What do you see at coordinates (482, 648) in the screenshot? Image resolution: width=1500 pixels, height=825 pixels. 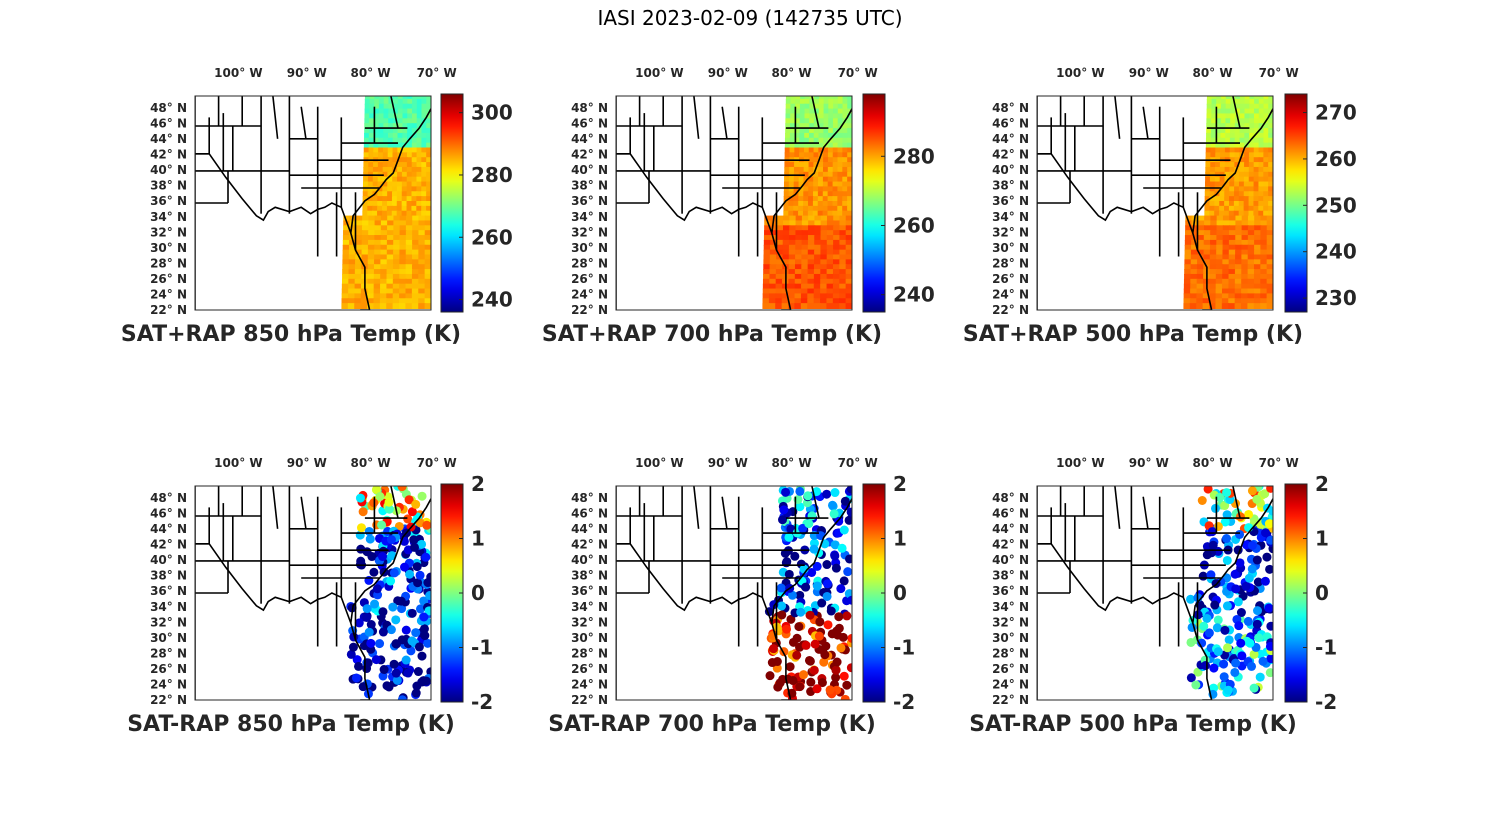 I see `colorbar-tick-label: -1` at bounding box center [482, 648].